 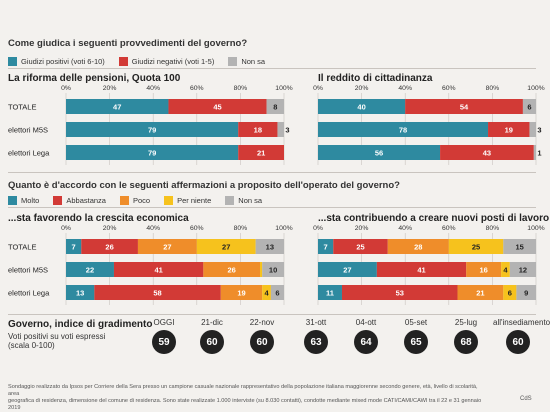 What do you see at coordinates (487, 153) in the screenshot?
I see `data-label: 43` at bounding box center [487, 153].